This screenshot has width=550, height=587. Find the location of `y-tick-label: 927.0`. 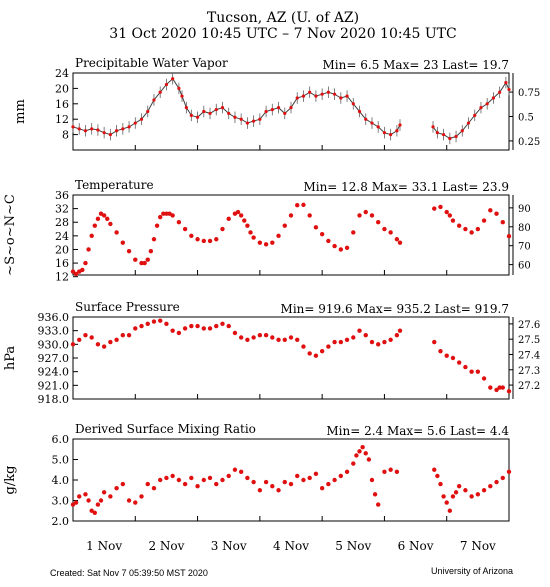

y-tick-label: 927.0 is located at coordinates (54, 358).